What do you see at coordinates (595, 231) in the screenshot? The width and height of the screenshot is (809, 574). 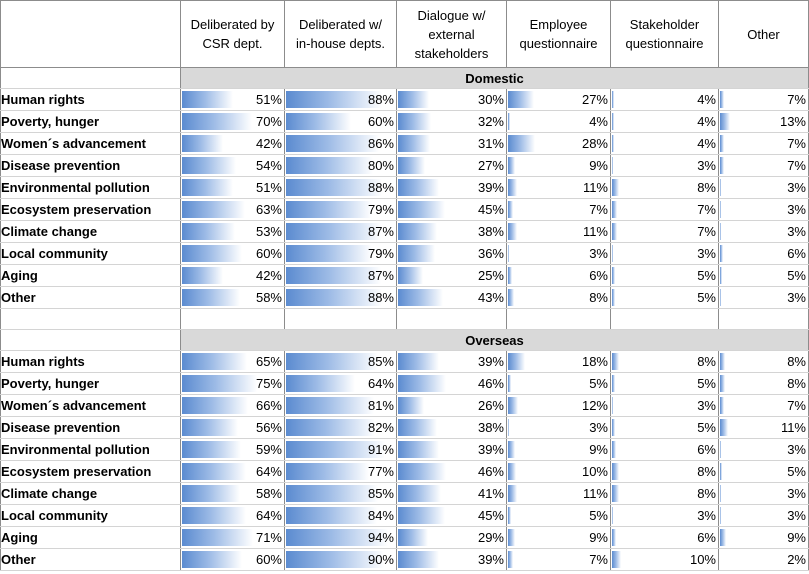 I see `value-text: 11%` at bounding box center [595, 231].